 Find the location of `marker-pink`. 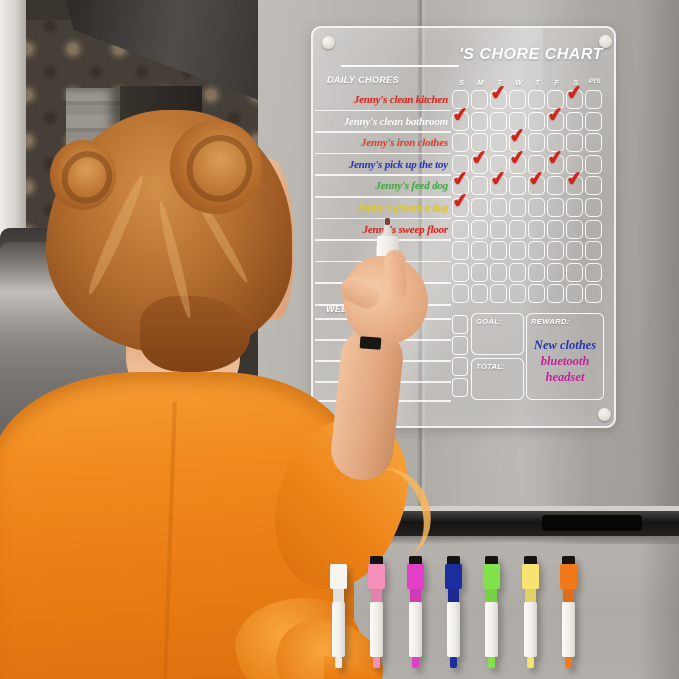

marker-pink is located at coordinates (376, 612).